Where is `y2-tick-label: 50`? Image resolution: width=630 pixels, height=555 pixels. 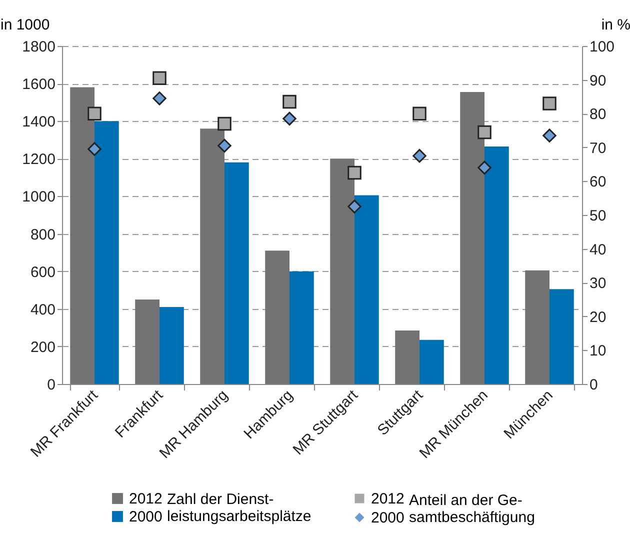
y2-tick-label: 50 is located at coordinates (598, 216).